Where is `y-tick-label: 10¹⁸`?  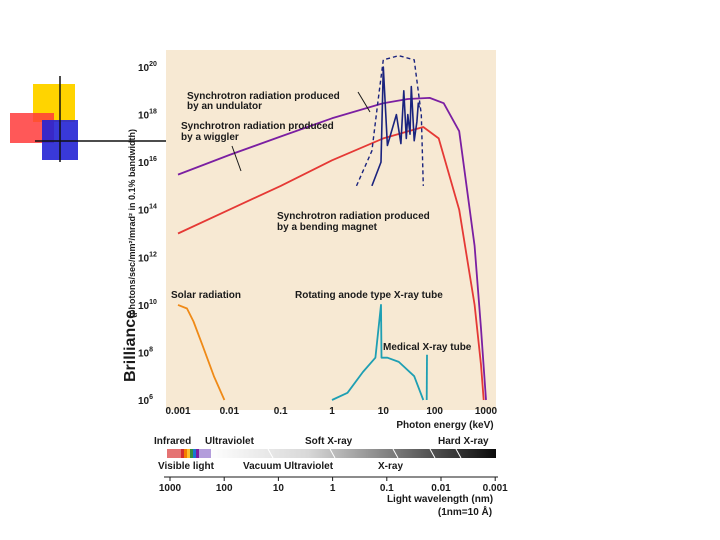
y-tick-label: 10¹⁸ is located at coordinates (147, 115).